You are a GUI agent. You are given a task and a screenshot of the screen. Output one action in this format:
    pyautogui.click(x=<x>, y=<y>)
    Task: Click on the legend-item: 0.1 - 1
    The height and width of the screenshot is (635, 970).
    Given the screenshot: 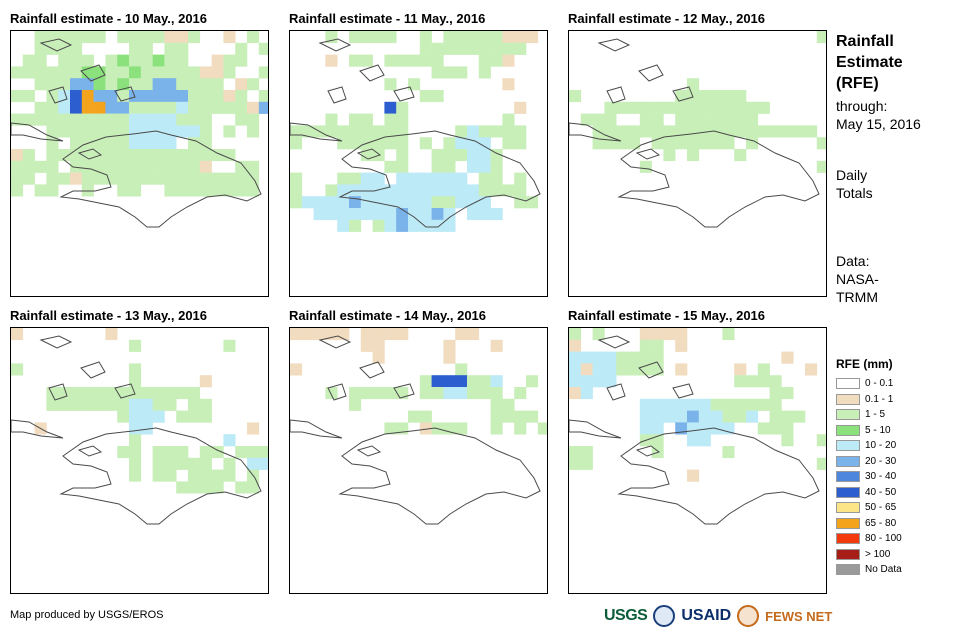 What is the action you would take?
    pyautogui.click(x=864, y=399)
    